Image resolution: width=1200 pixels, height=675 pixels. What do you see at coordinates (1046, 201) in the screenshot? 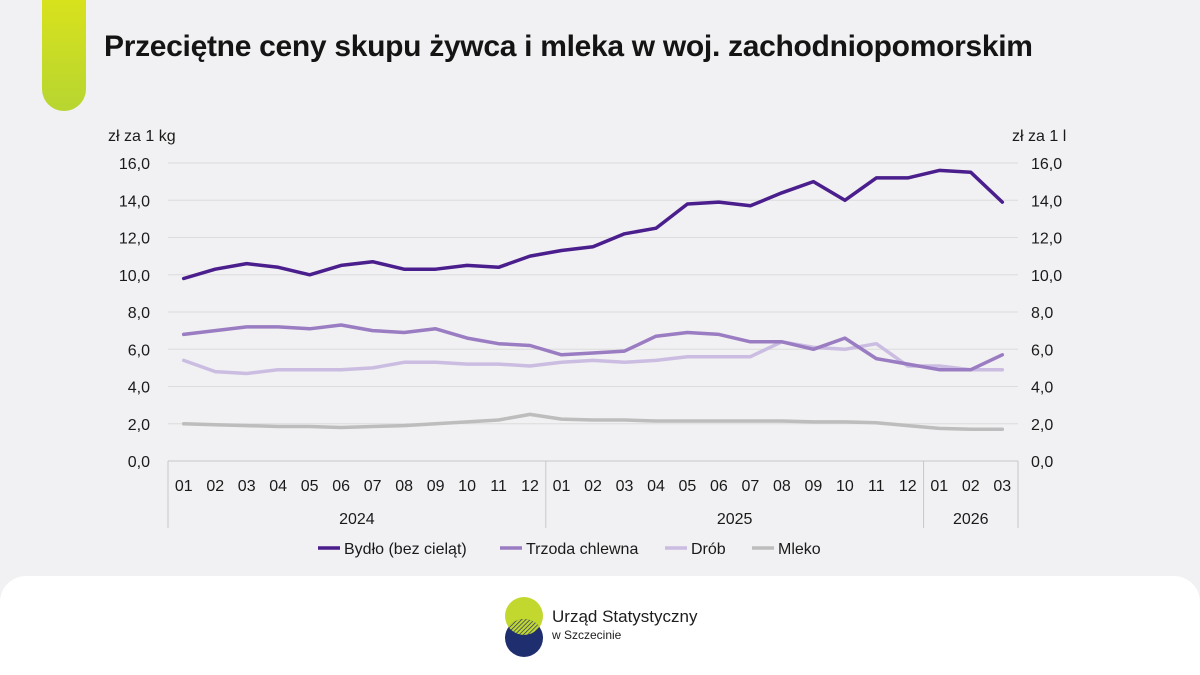
I see `y-tick-label-right: 14,0` at bounding box center [1046, 201].